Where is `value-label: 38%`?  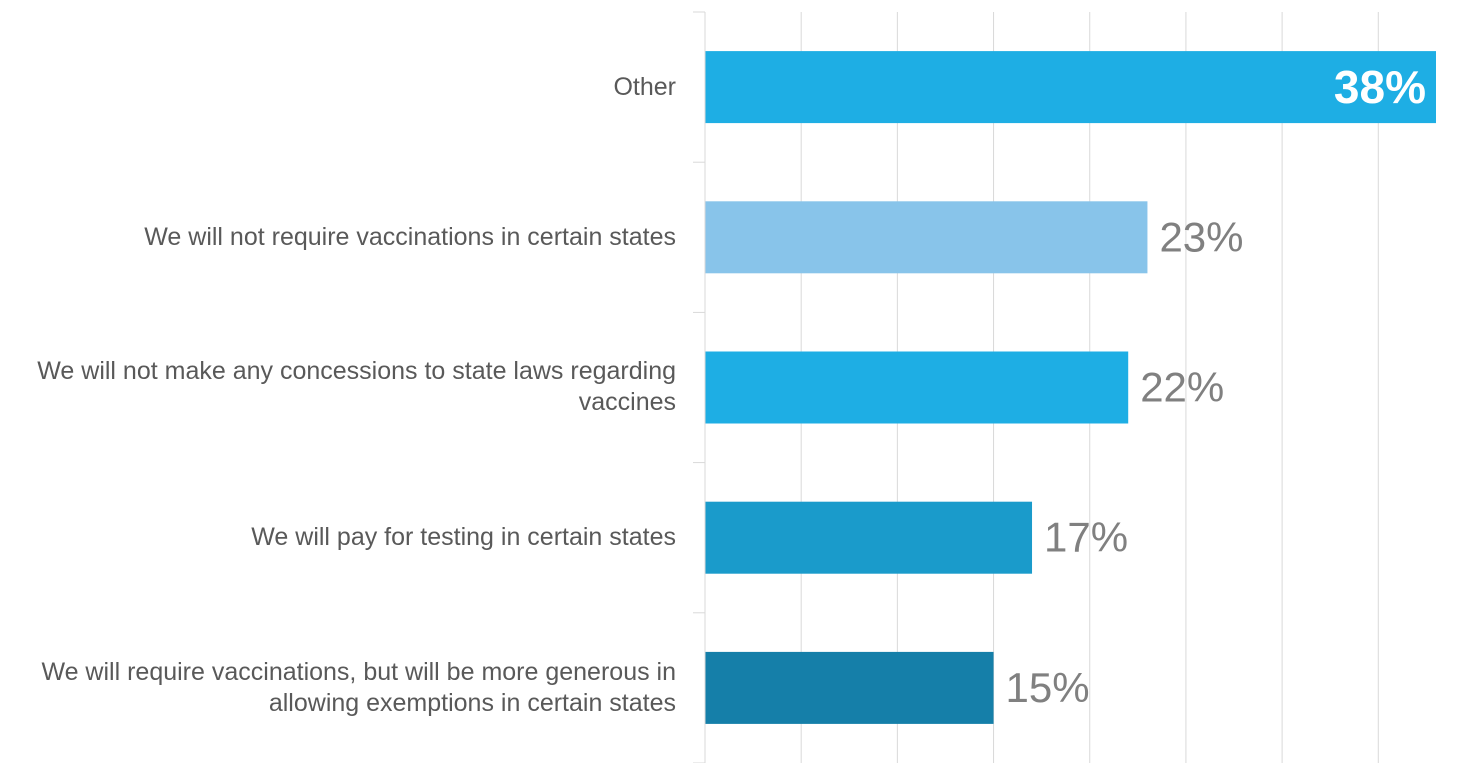
value-label: 38% is located at coordinates (1380, 87).